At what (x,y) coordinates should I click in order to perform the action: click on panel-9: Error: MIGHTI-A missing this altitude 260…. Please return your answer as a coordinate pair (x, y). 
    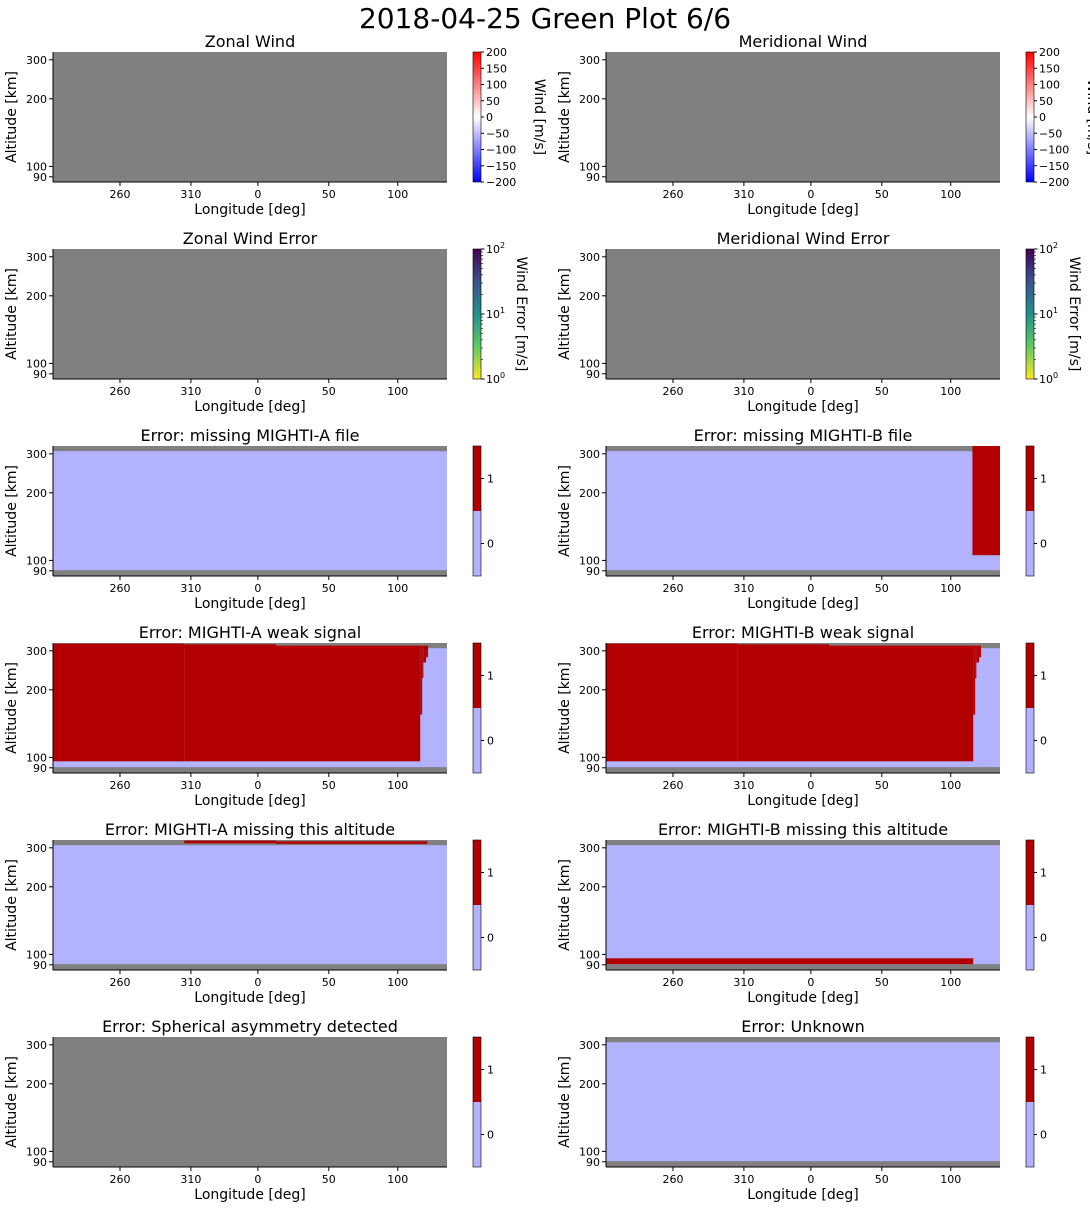
    Looking at the image, I should click on (249, 913).